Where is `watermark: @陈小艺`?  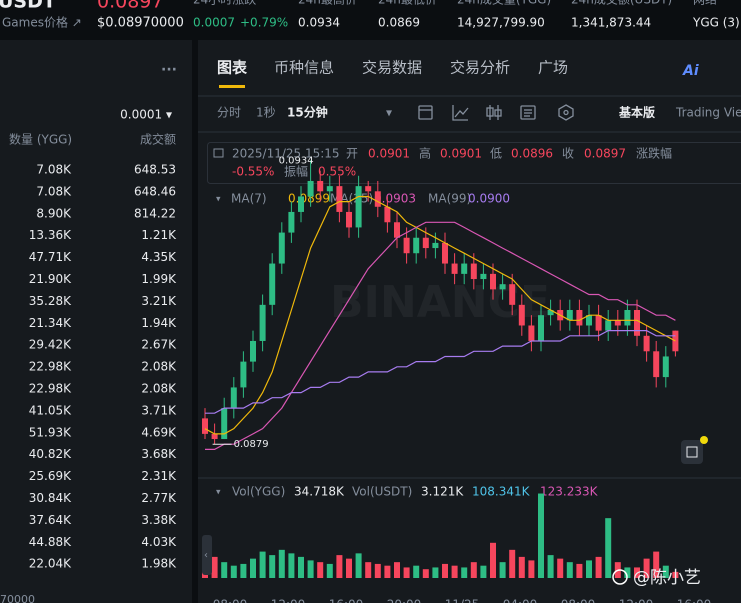
watermark: @陈小艺 is located at coordinates (667, 578).